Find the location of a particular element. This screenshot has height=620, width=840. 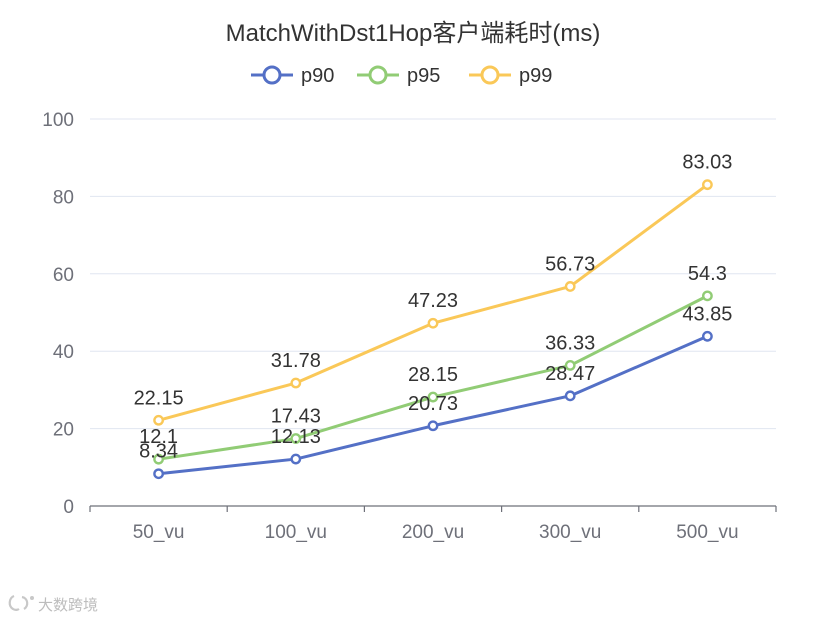

data-label-p99-300-vu: 56.73 is located at coordinates (570, 264).